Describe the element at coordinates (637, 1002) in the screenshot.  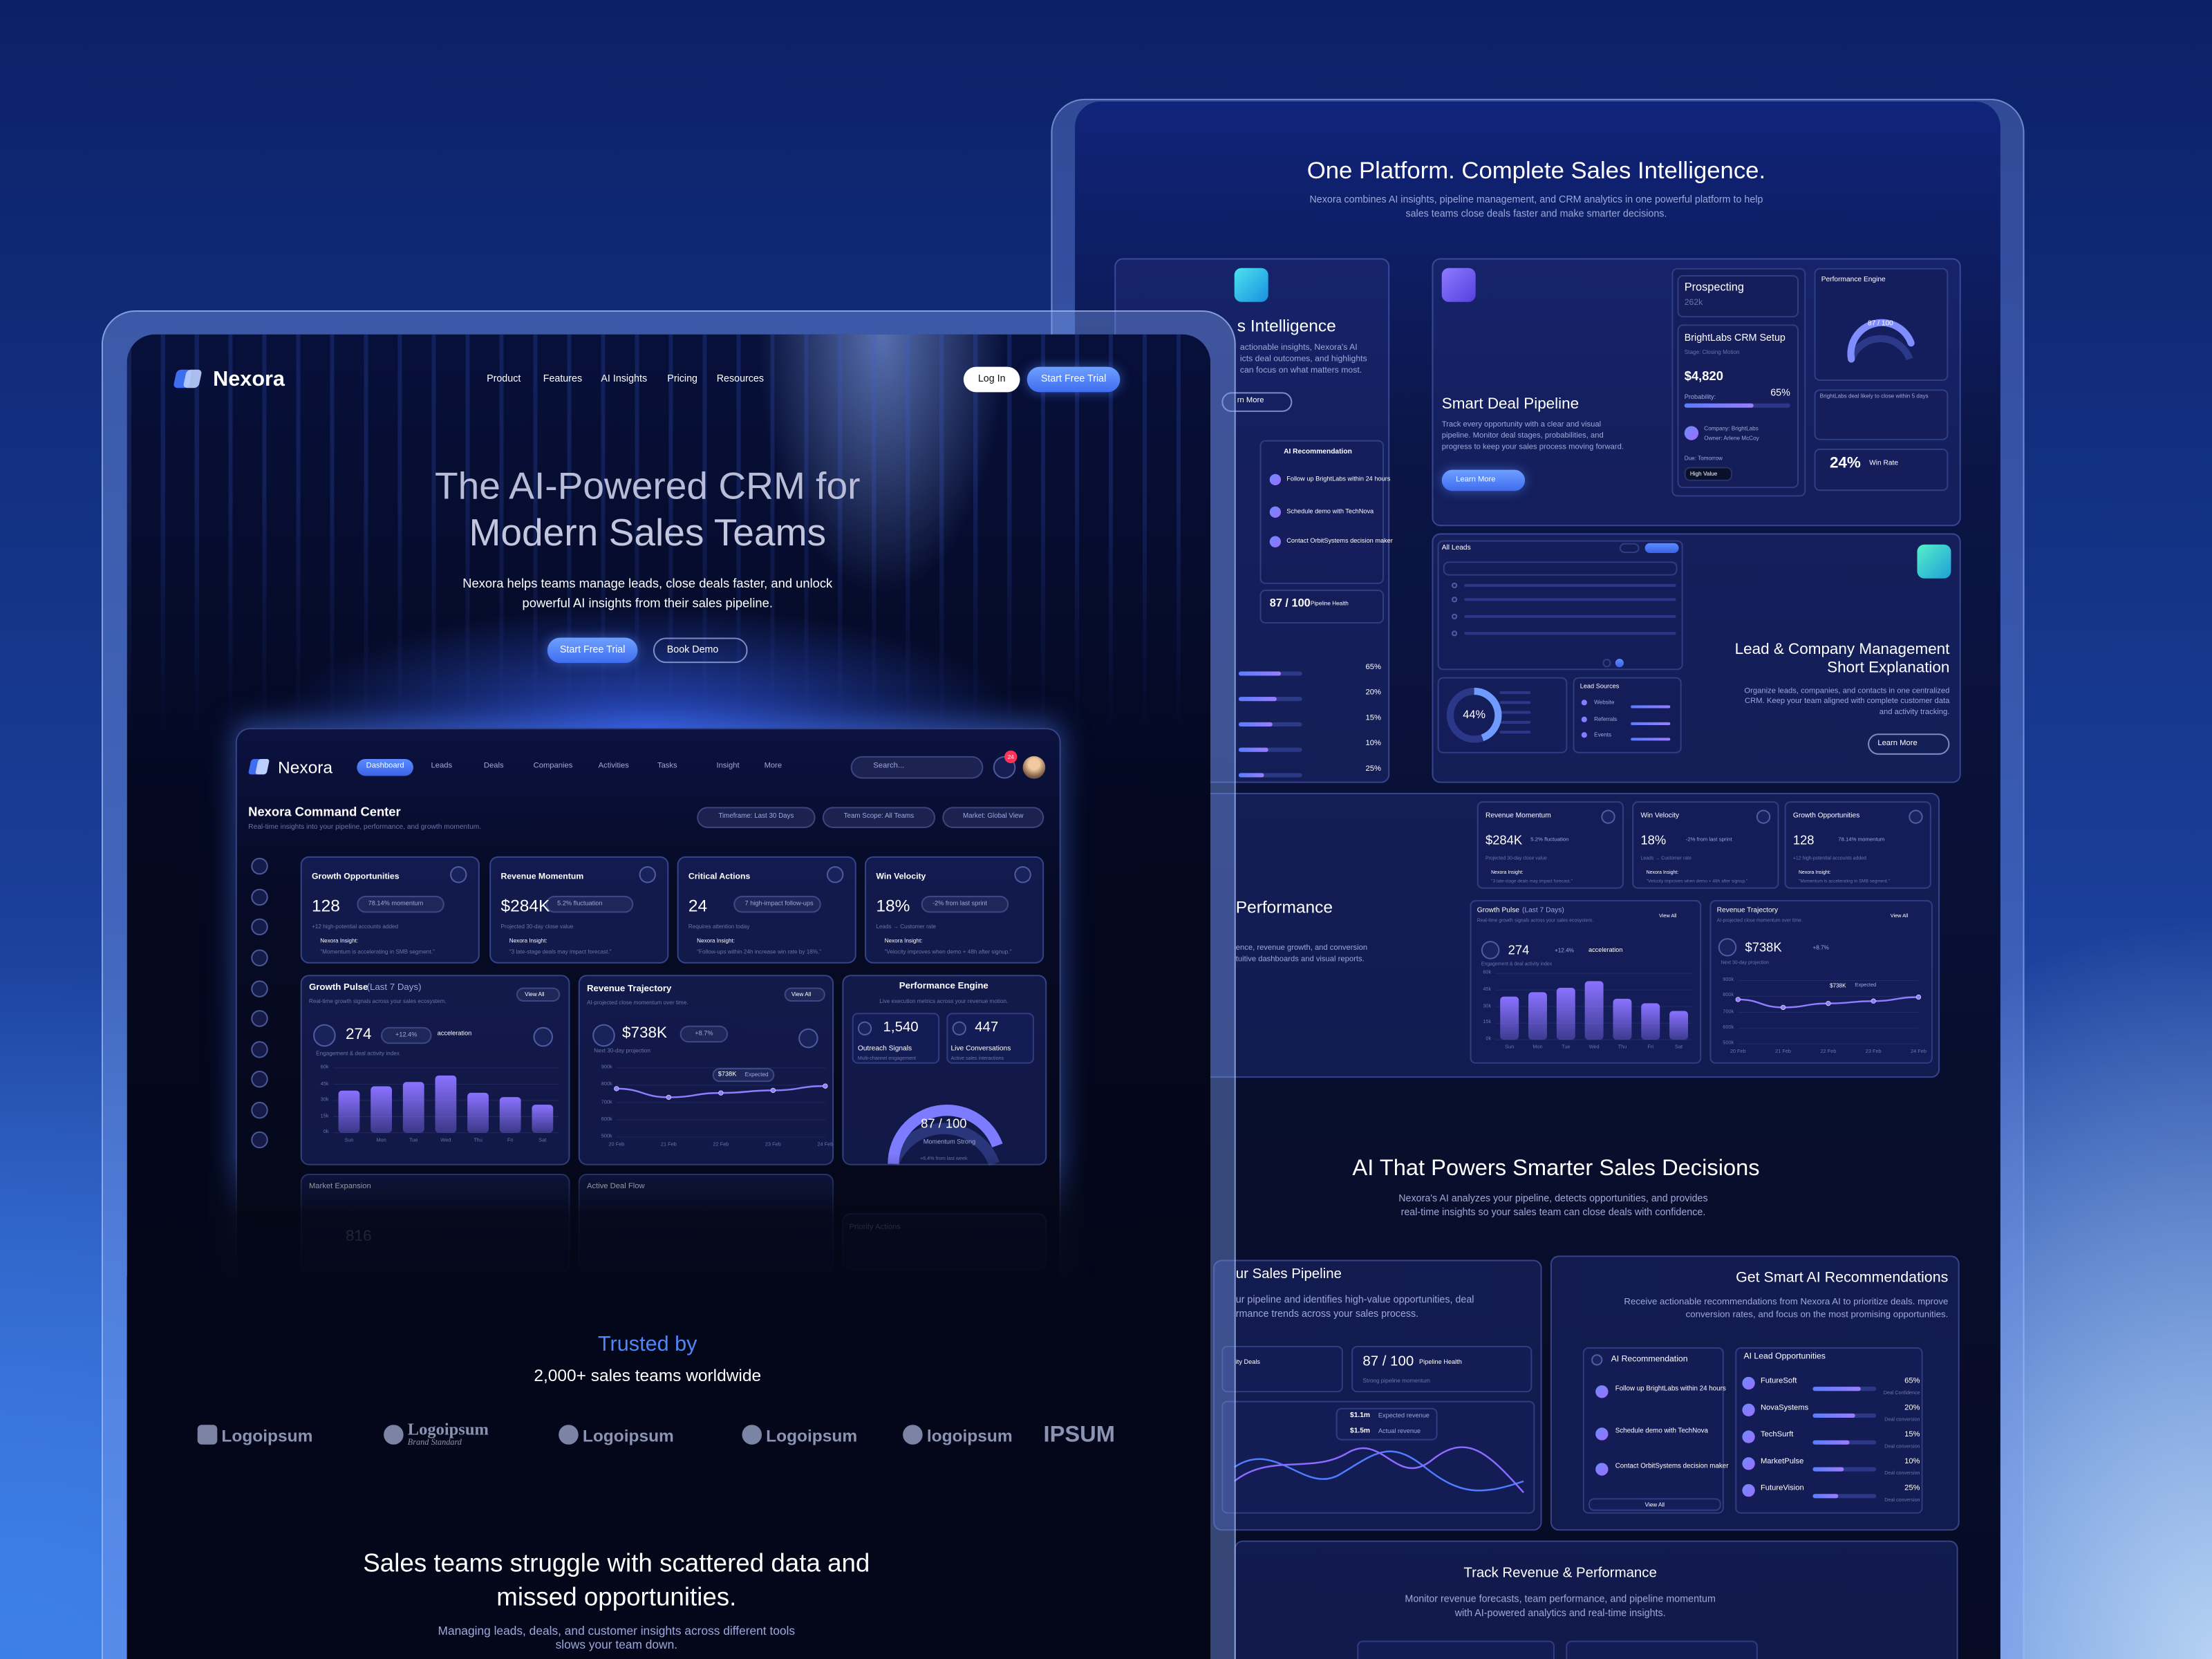
I see `chart-subtitle: AI-projected close momentum over time.` at that location.